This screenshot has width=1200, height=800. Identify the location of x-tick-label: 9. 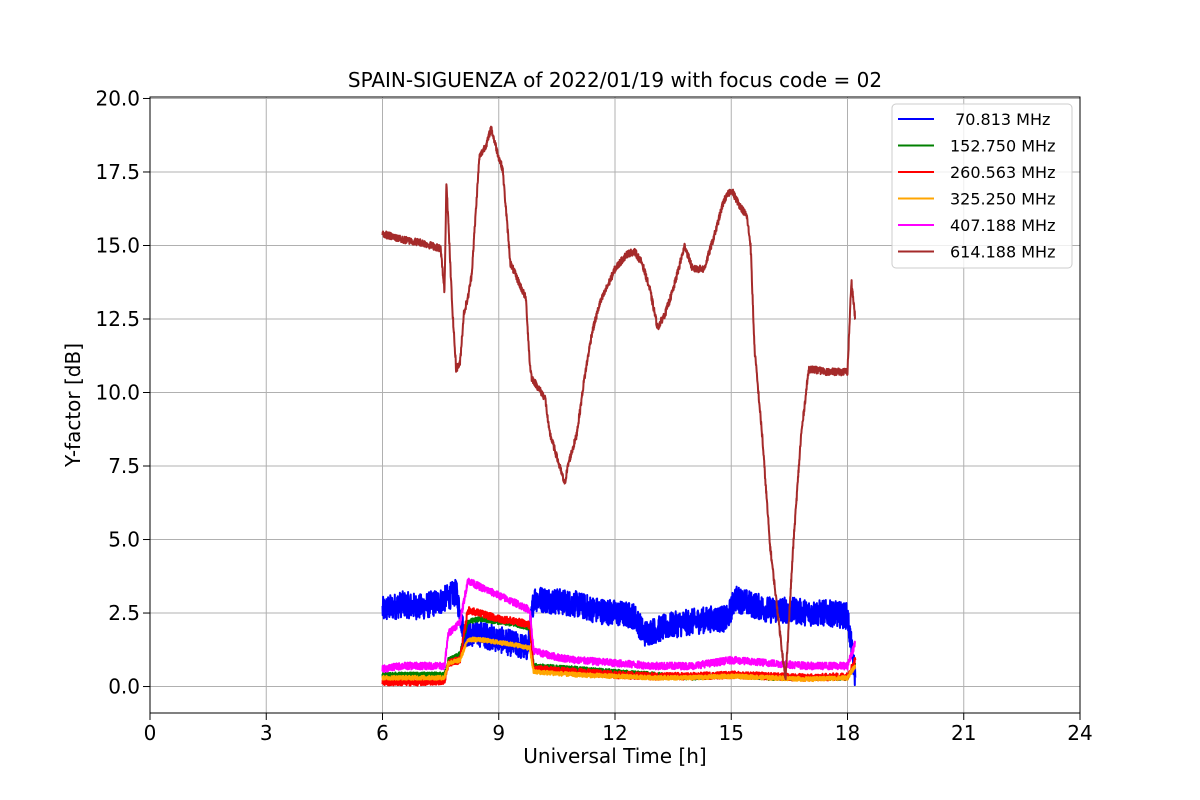
(498, 733).